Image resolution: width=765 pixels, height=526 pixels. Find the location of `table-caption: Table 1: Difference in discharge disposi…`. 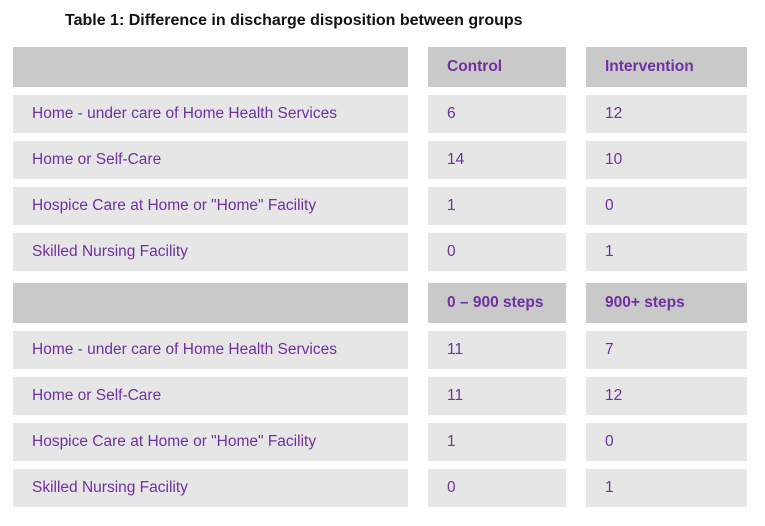

table-caption: Table 1: Difference in discharge disposi… is located at coordinates (294, 20).